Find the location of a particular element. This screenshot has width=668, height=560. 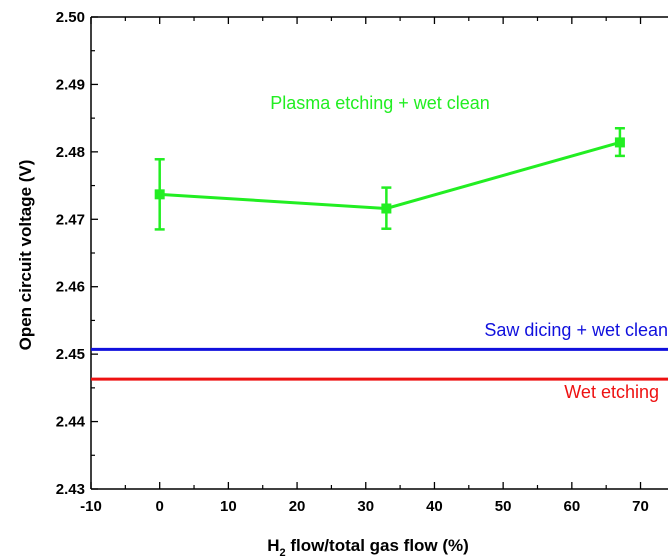

x-axis-title-subscript: 2 is located at coordinates (282, 553).